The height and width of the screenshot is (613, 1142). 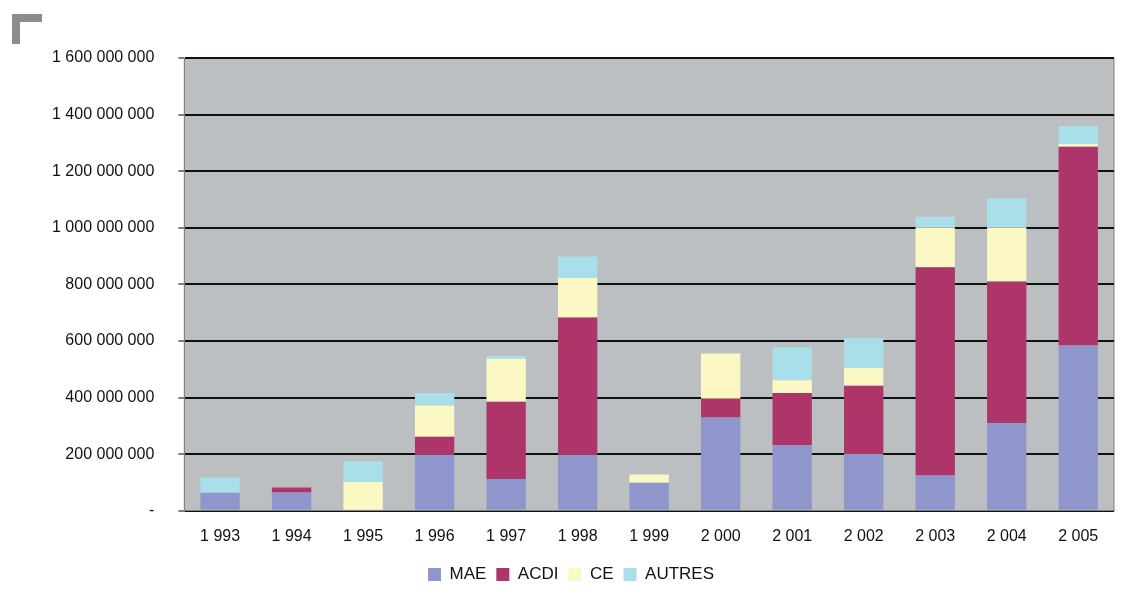 I want to click on y-tick-label: 1 600 000 000, so click(x=103, y=57).